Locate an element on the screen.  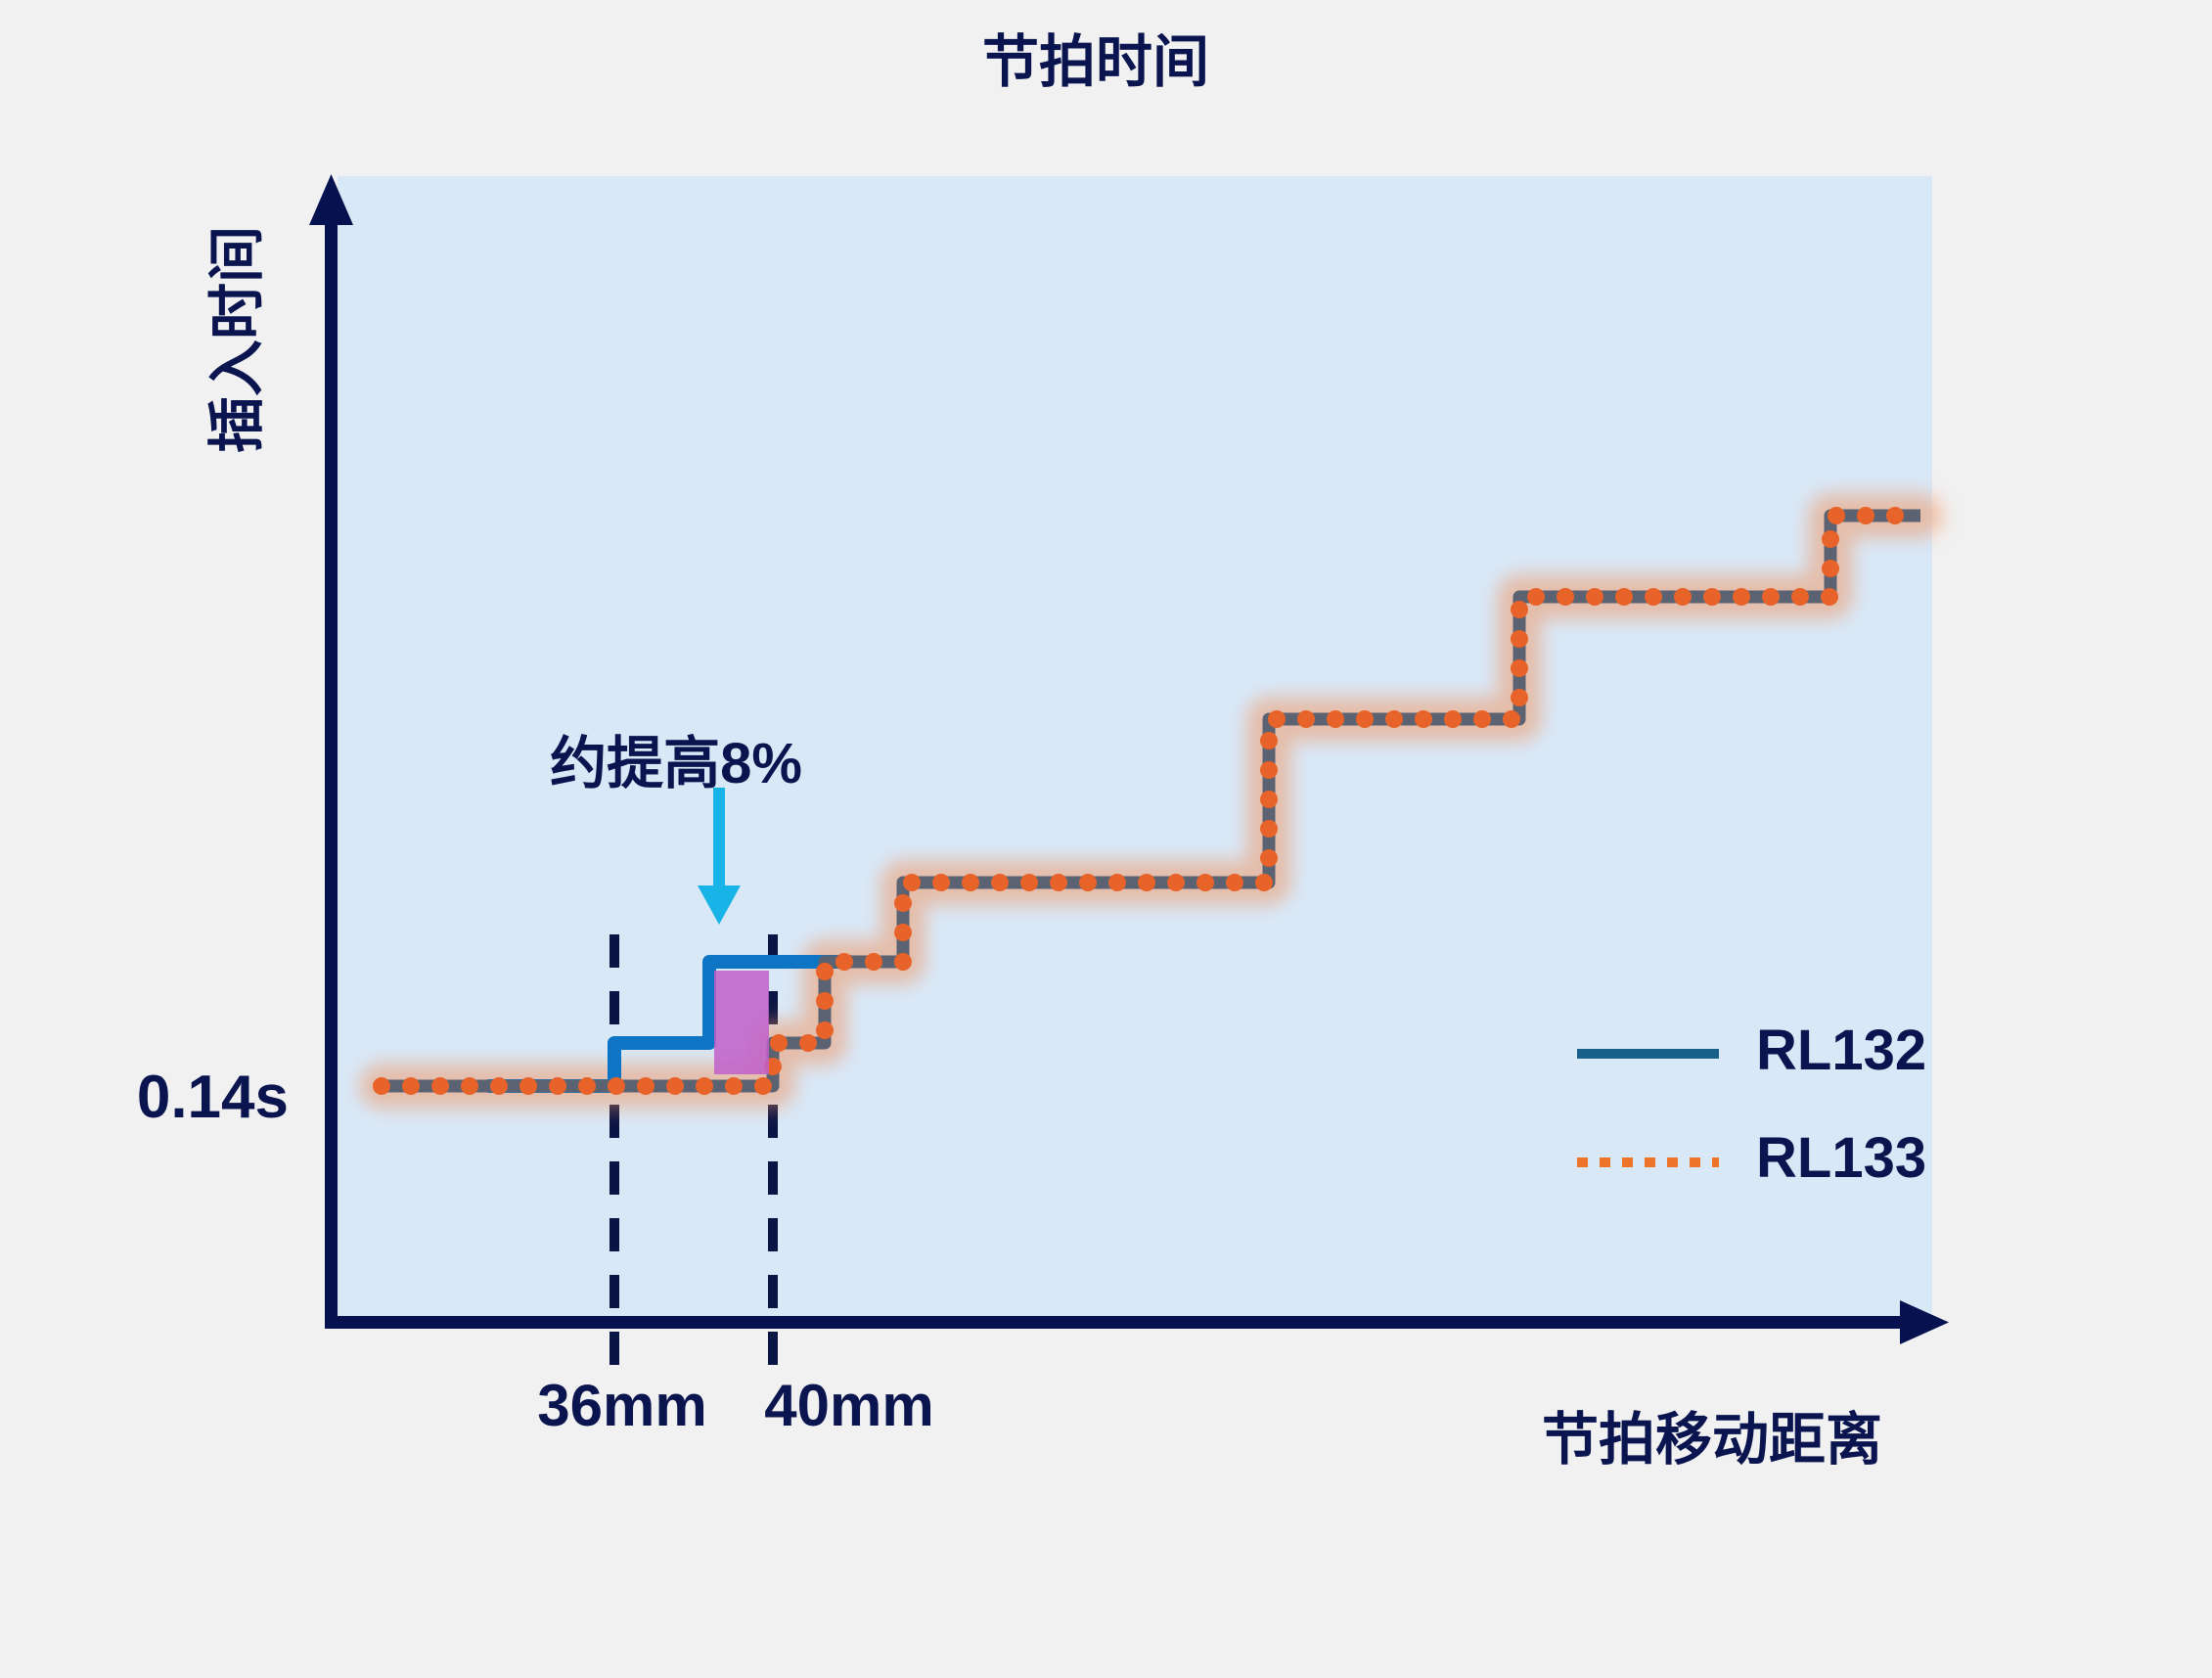
y-axis-line is located at coordinates (331, 773).